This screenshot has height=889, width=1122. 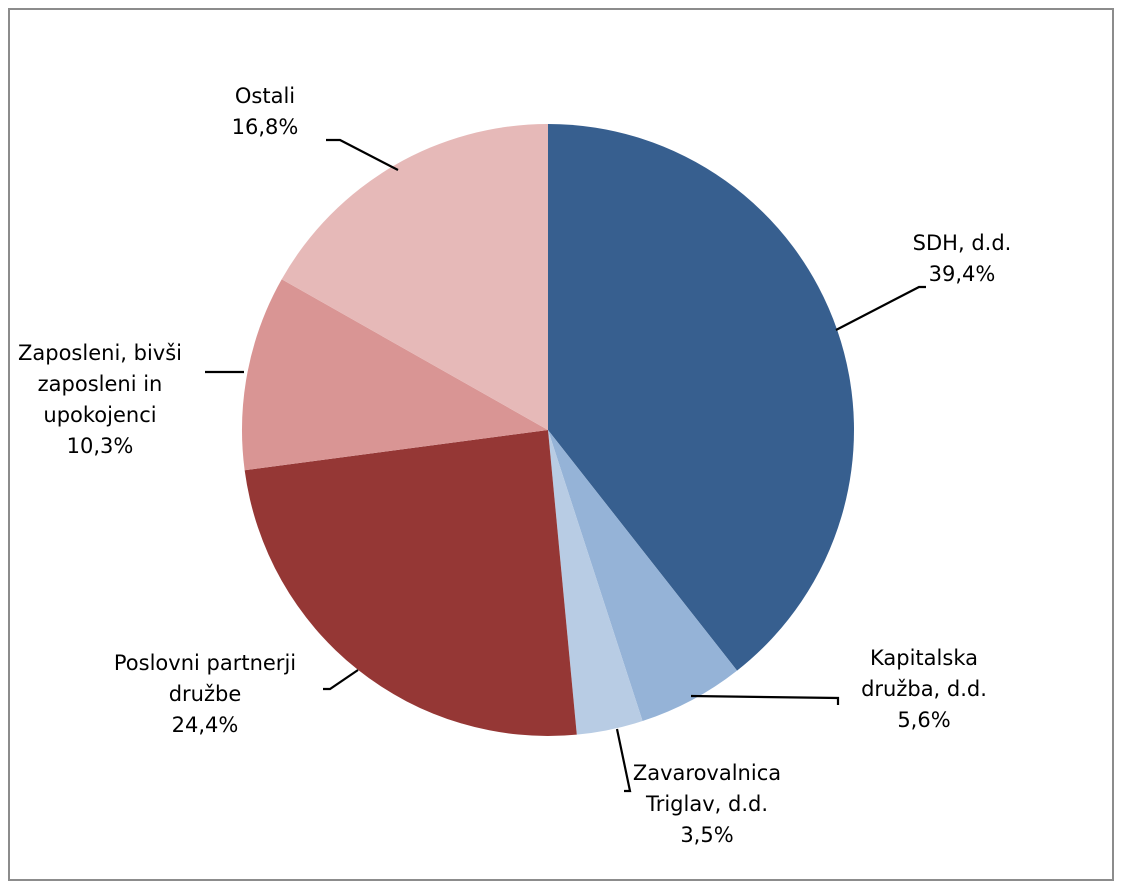 What do you see at coordinates (707, 773) in the screenshot?
I see `data-label-line: Zavarovalnica` at bounding box center [707, 773].